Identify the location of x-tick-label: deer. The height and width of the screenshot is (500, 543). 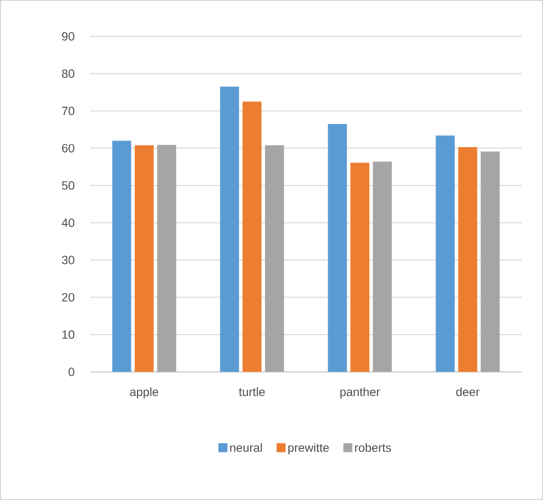
(468, 391).